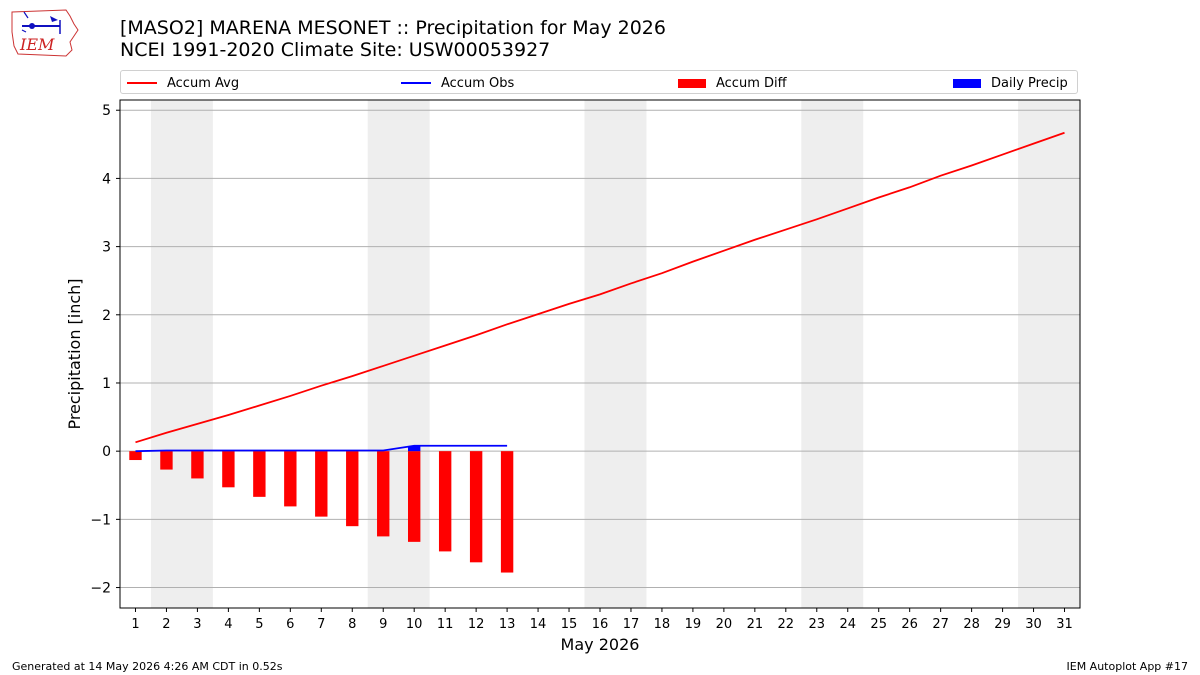 The image size is (1200, 675). Describe the element at coordinates (259, 624) in the screenshot. I see `x-tick-label: 5` at that location.